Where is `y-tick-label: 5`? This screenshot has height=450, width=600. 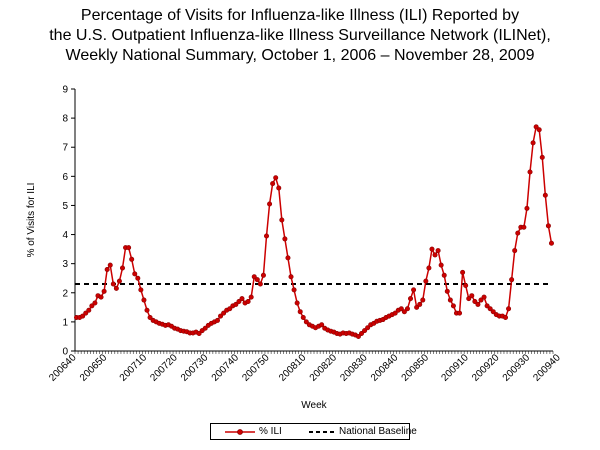
y-tick-label: 5 is located at coordinates (65, 206).